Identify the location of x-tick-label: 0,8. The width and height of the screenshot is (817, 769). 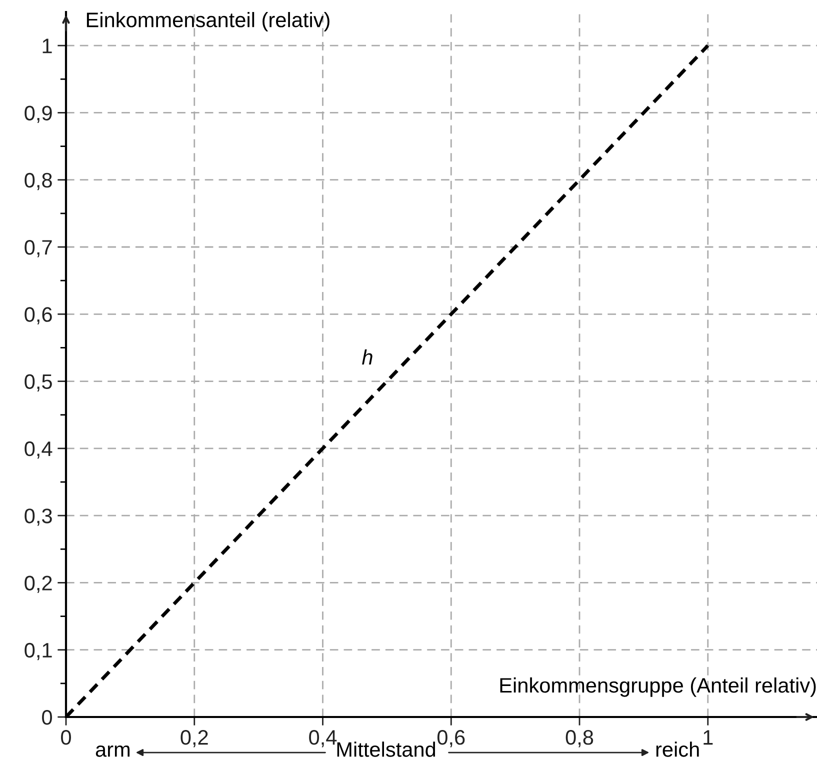
(580, 739).